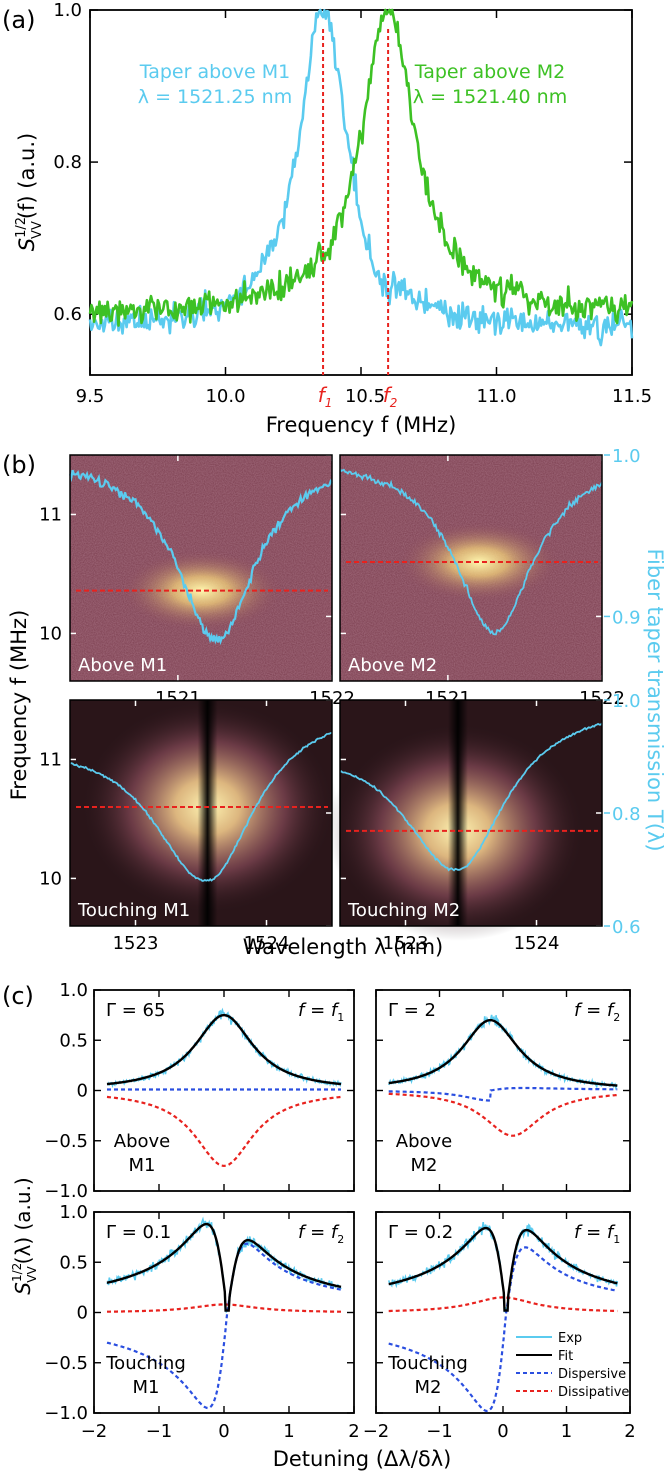 The image size is (664, 1472). What do you see at coordinates (632, 396) in the screenshot?
I see `x-tick-label: 11.5` at bounding box center [632, 396].